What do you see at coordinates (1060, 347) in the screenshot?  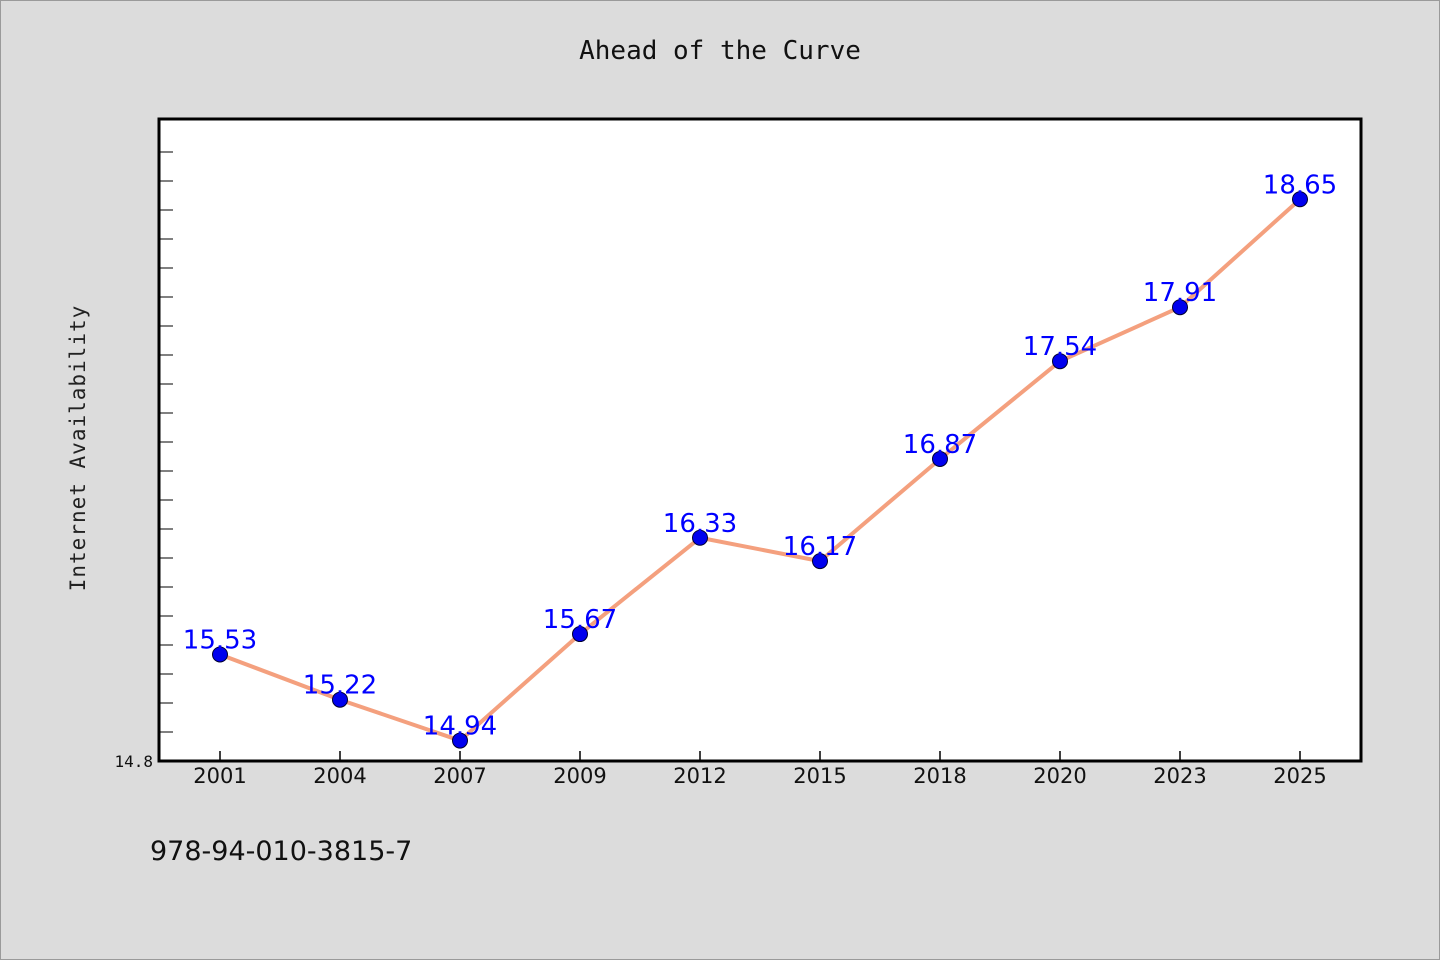 I see `data-label: 17.54` at bounding box center [1060, 347].